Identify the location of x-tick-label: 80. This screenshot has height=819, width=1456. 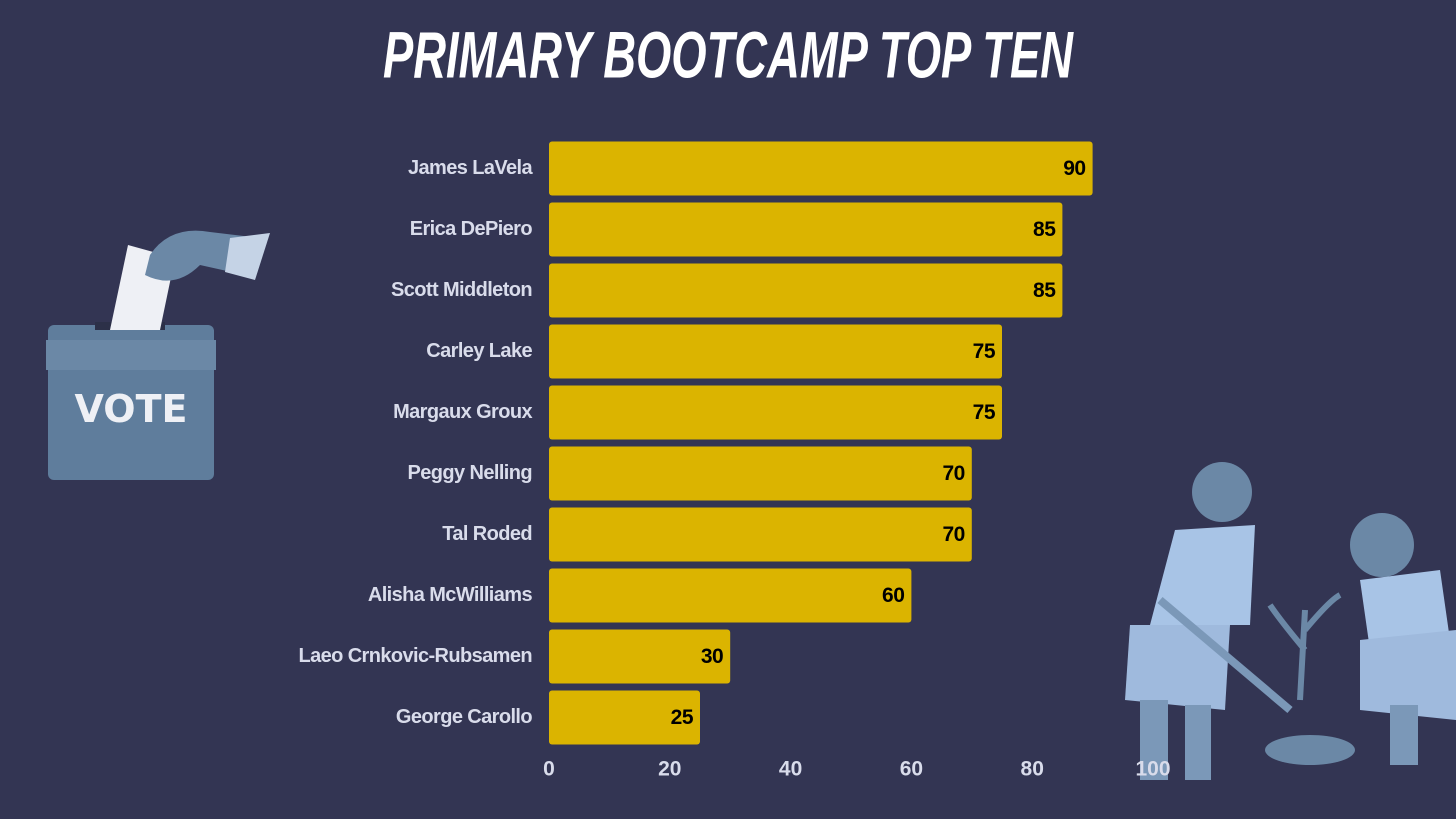
(1032, 769).